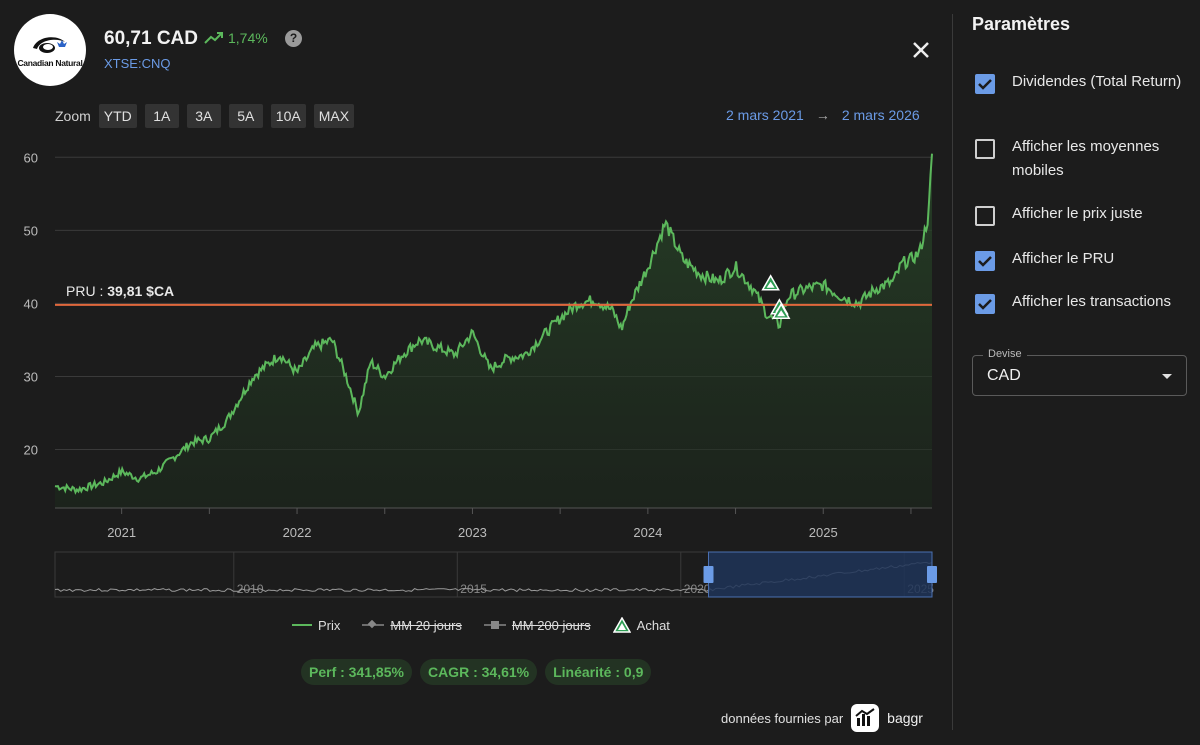  What do you see at coordinates (880, 115) in the screenshot?
I see `date-range-to: 2 mars 2026` at bounding box center [880, 115].